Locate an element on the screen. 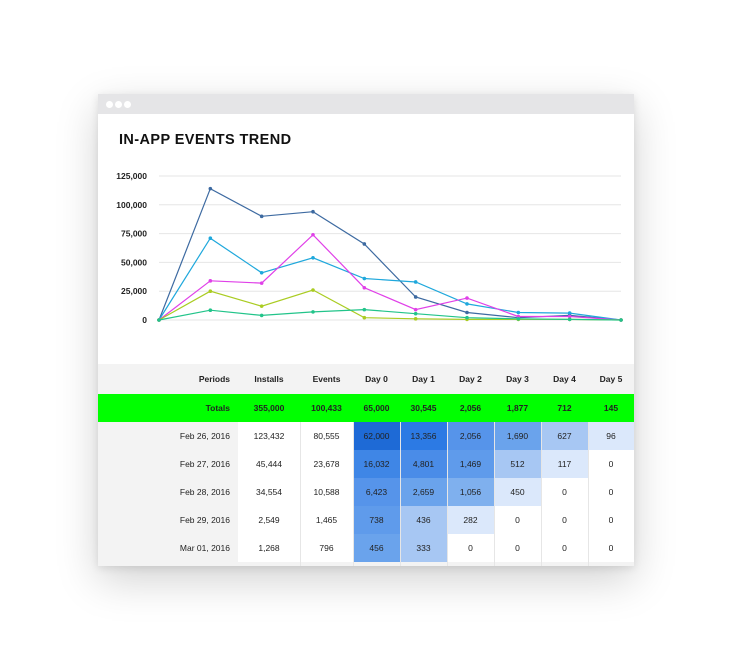 This screenshot has height=662, width=732. y-tick-label: 100,000 is located at coordinates (131, 205).